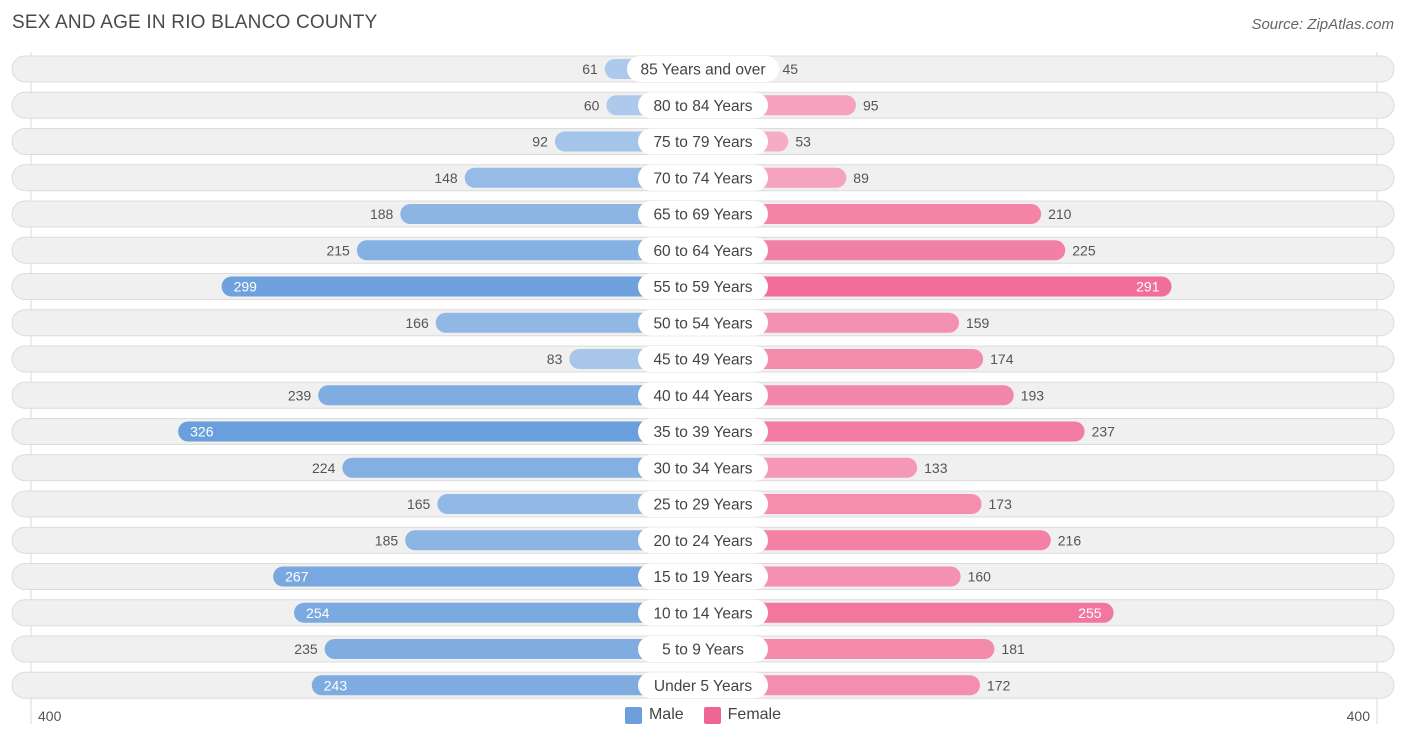 This screenshot has height=741, width=1406. Describe the element at coordinates (1148, 287) in the screenshot. I see `value-label-female: 291` at that location.